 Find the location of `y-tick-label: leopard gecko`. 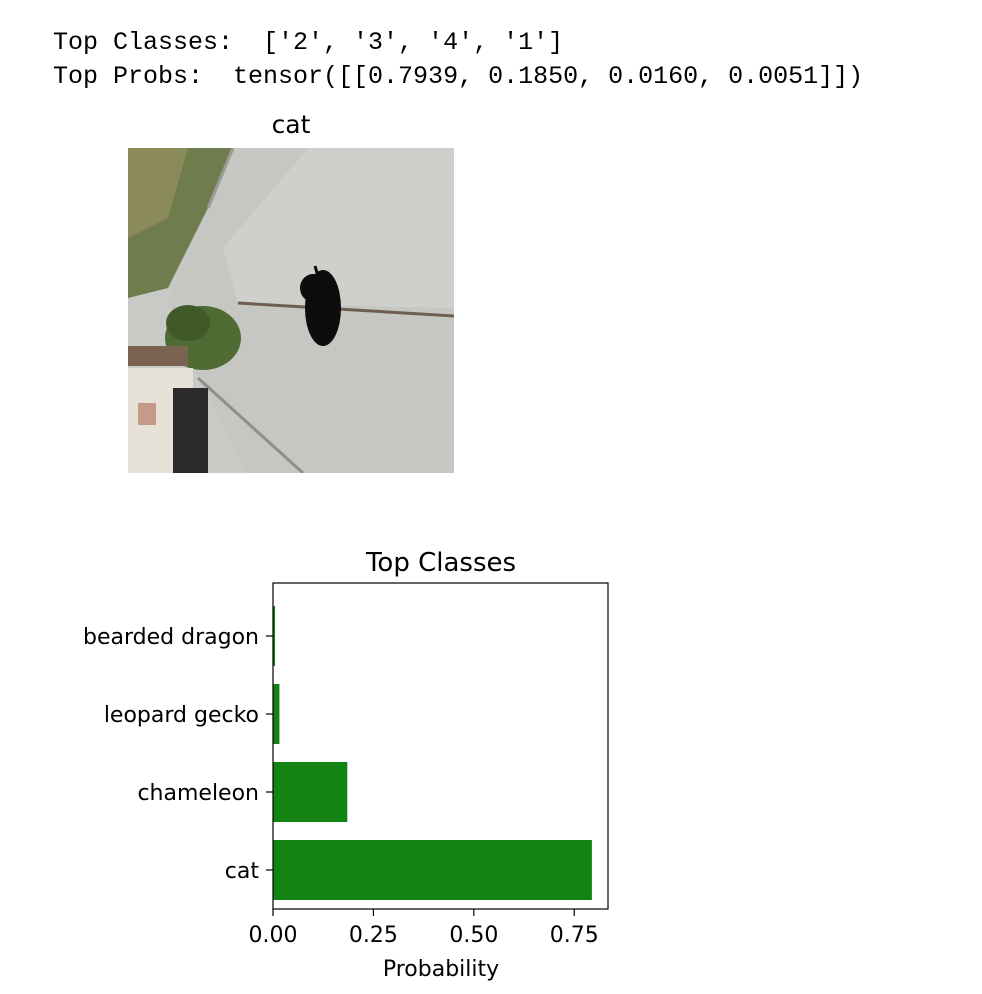

y-tick-label: leopard gecko is located at coordinates (181, 715).